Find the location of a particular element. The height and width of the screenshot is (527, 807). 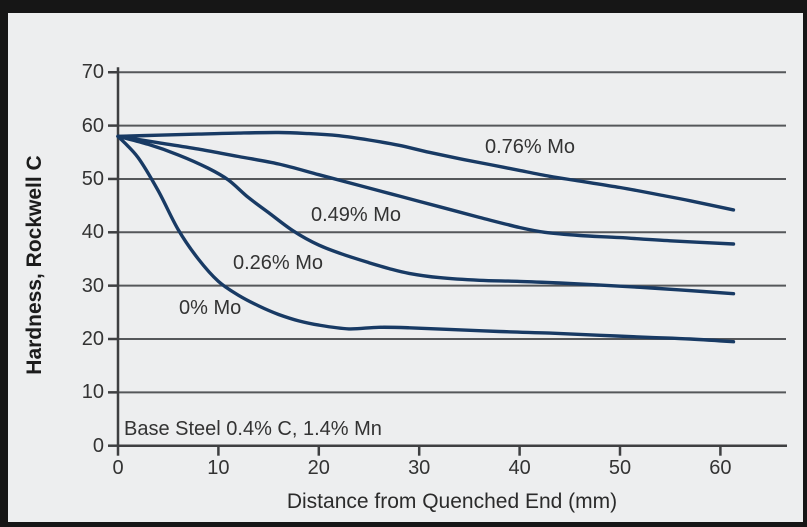

x-tick-label-50: 50 is located at coordinates (620, 468).